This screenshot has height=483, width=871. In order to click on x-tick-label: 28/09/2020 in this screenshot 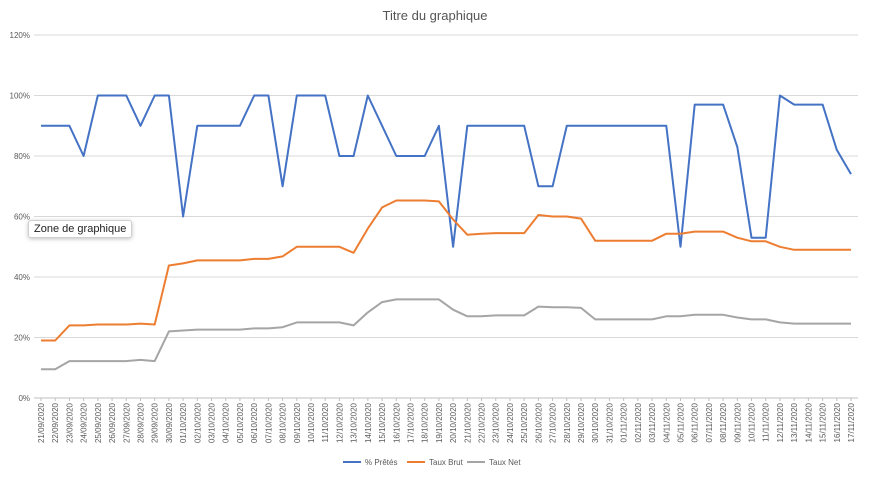, I will do `click(140, 422)`.